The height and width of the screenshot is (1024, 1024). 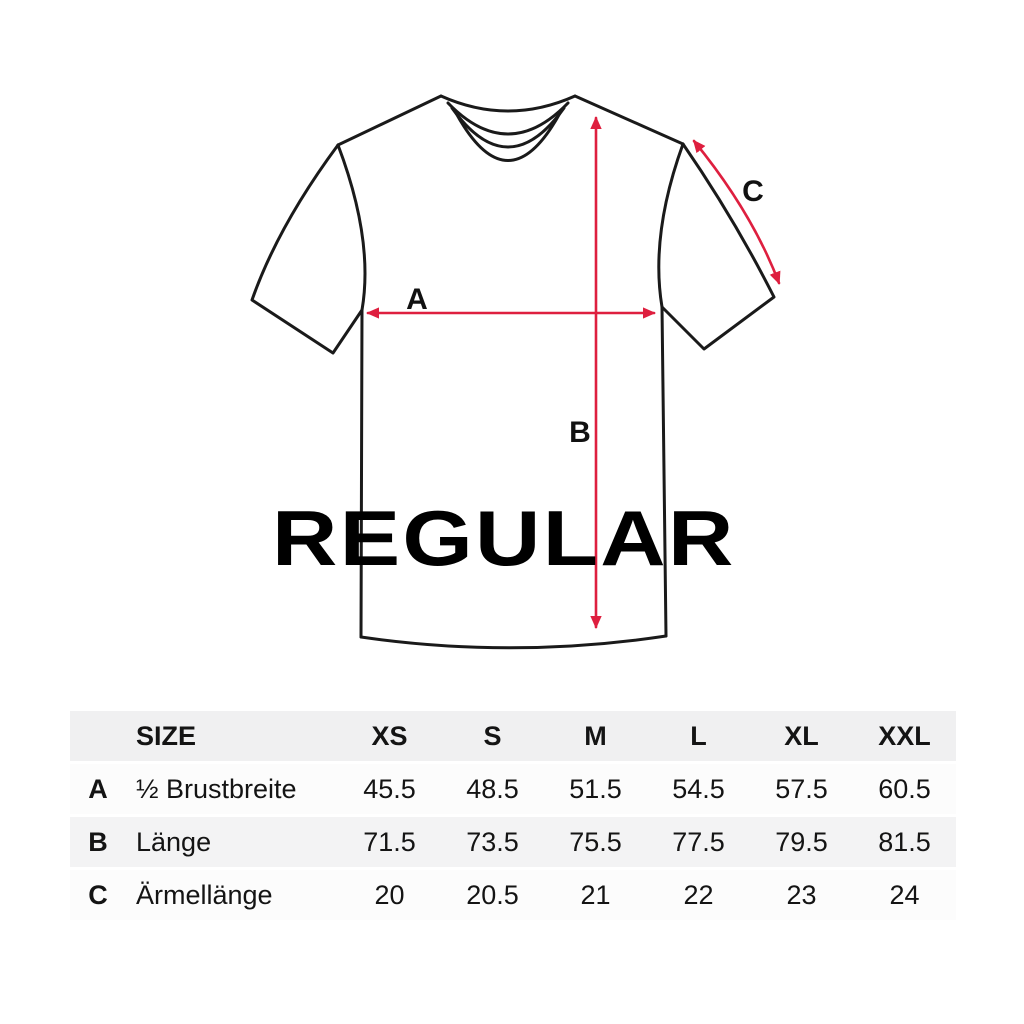 I want to click on header-size-m: M, so click(x=595, y=735).